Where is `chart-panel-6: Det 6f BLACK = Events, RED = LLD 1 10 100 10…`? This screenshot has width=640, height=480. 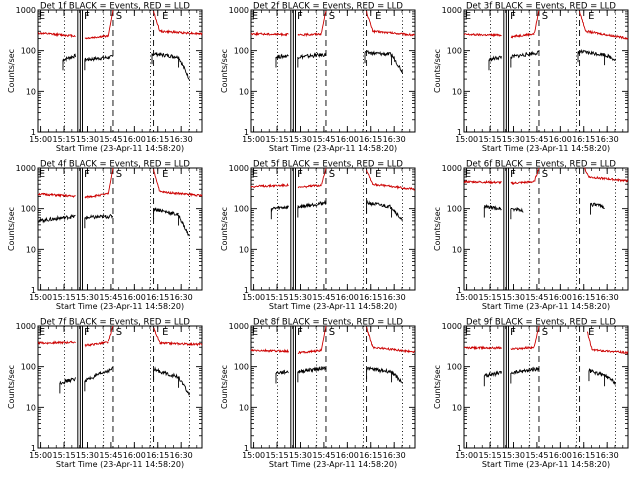 chart-panel-6: Det 6f BLACK = Events, RED = LLD 1 10 100 10… is located at coordinates (531, 235).